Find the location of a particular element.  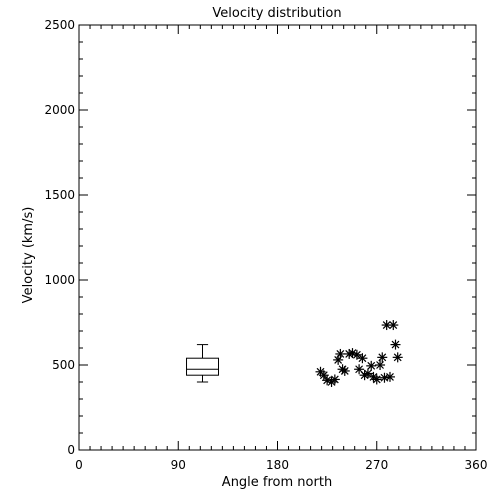

scatter-points is located at coordinates (359, 353).